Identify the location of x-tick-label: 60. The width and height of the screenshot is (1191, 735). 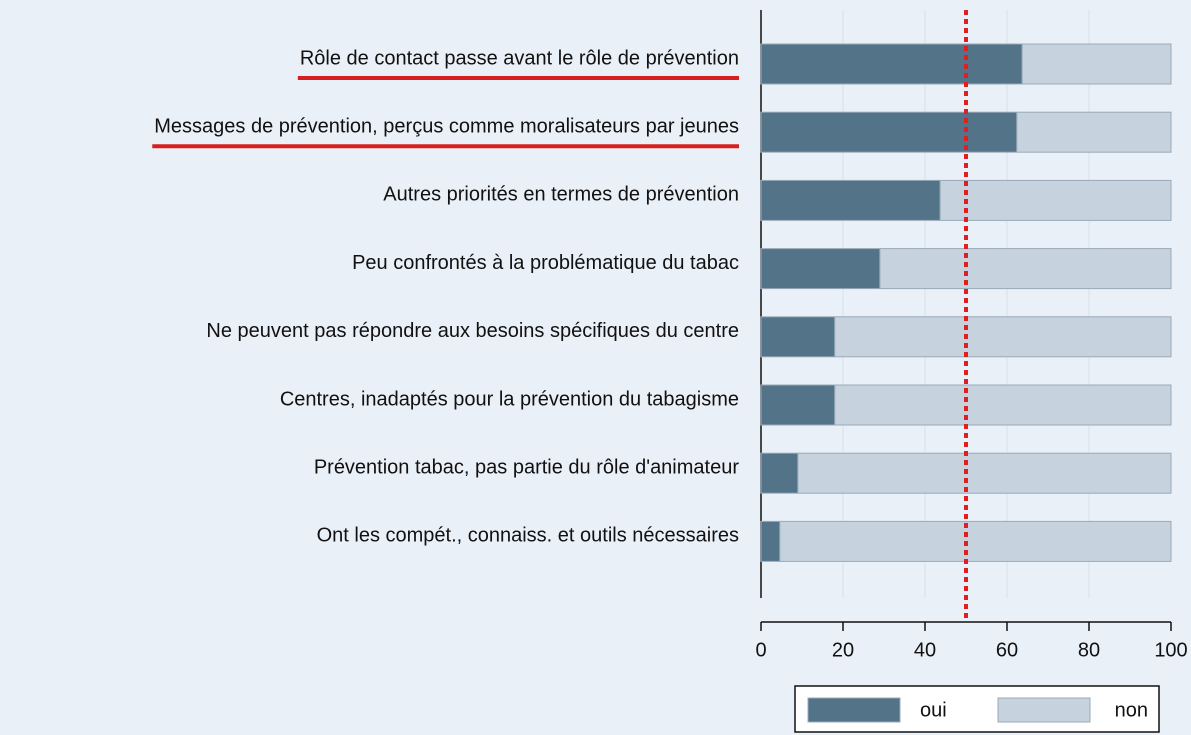
(1007, 650).